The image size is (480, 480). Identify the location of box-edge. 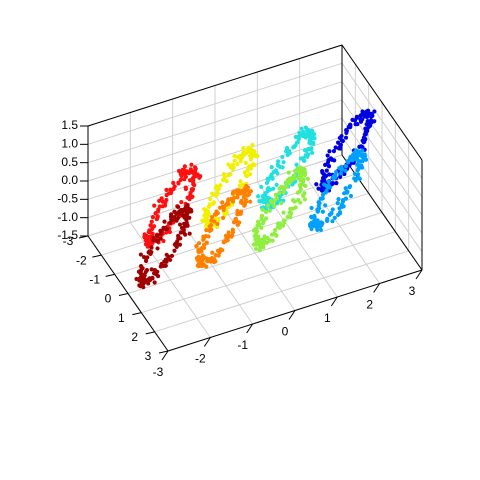
(215, 85).